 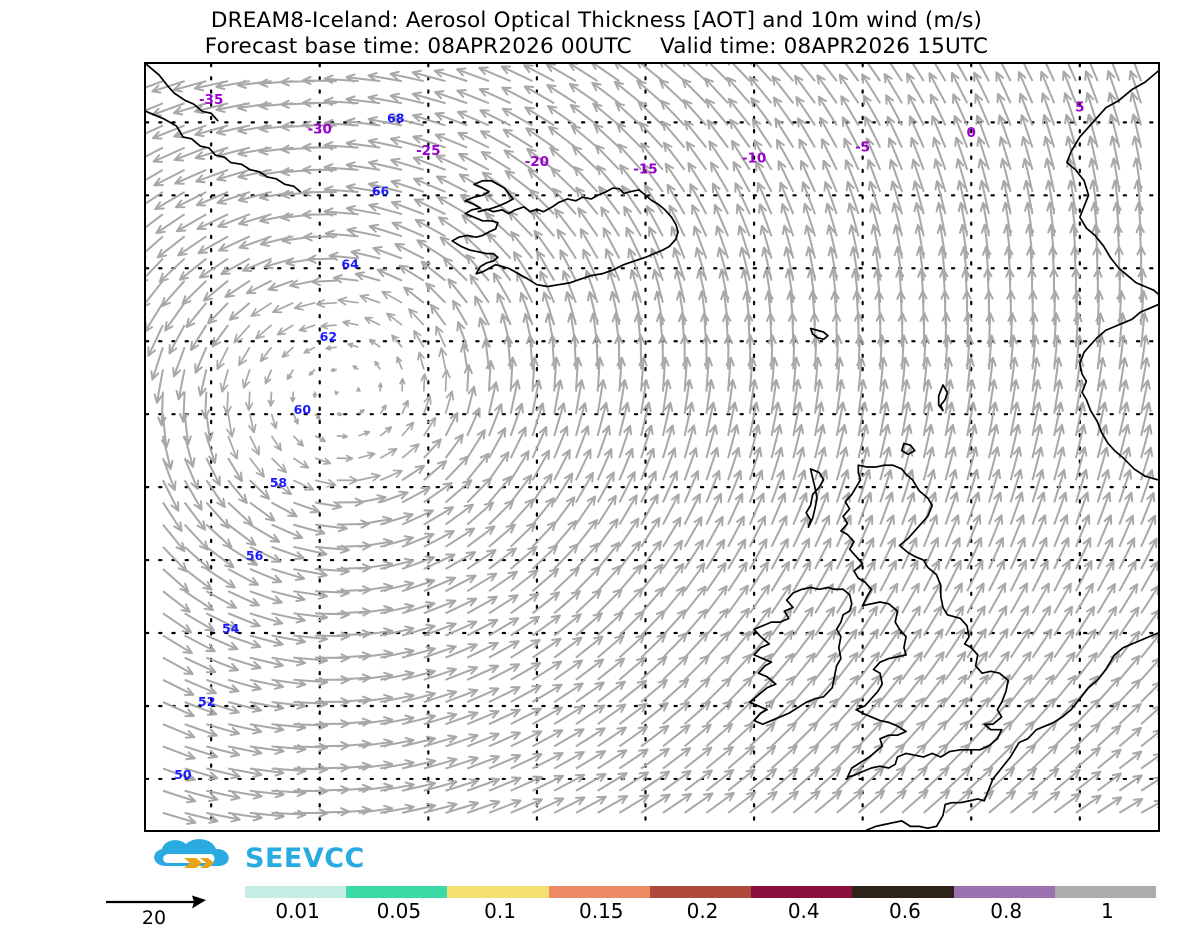 I want to click on colorbar-label-1: 0.05, so click(x=399, y=911).